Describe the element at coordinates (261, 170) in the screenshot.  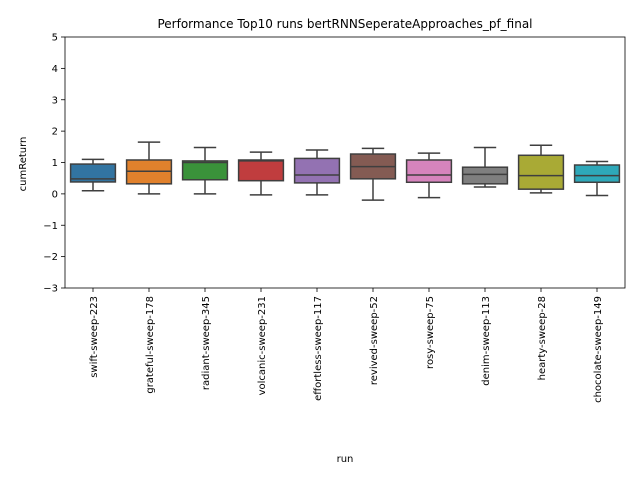
I see `box-4-iqr-rect` at that location.